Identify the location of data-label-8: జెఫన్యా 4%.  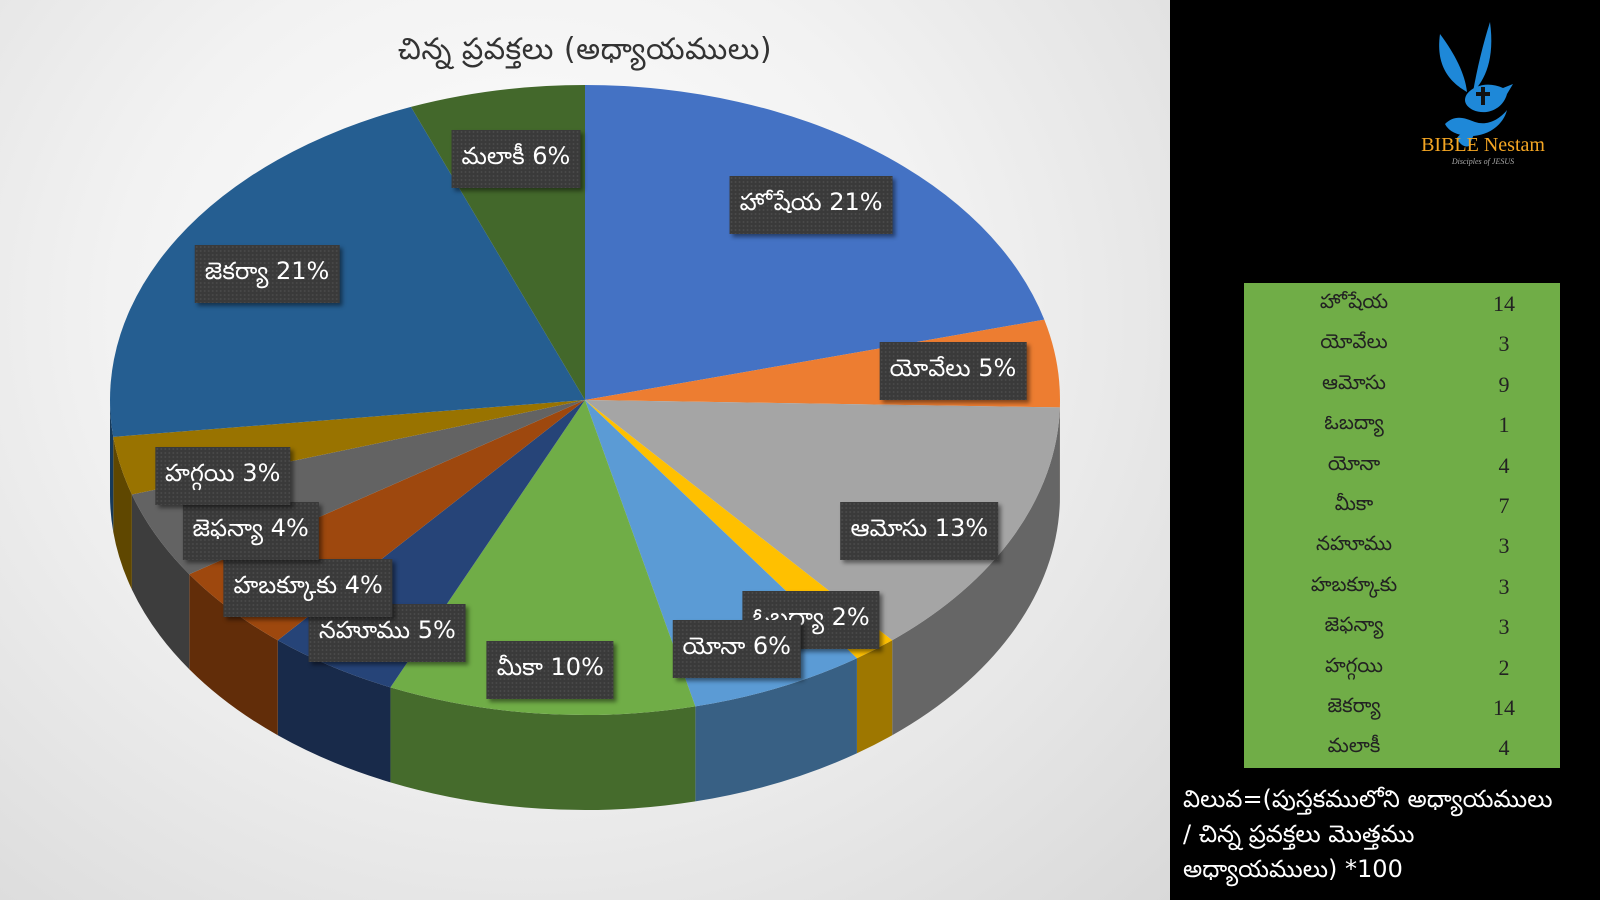
(250, 530).